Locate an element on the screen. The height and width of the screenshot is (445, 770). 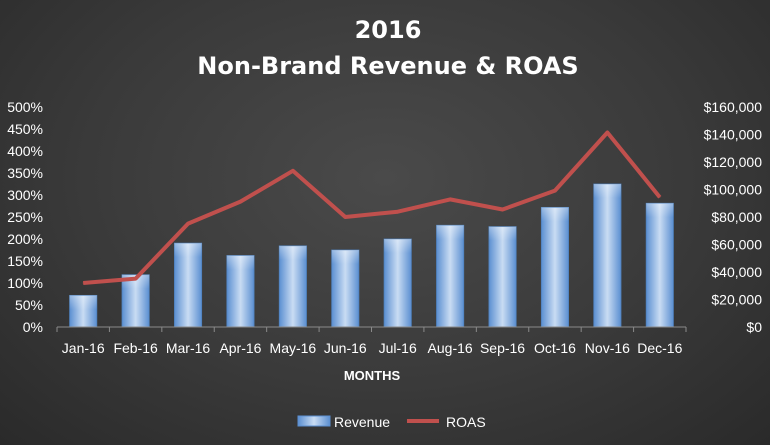
left-tick-label: 0% is located at coordinates (33, 327).